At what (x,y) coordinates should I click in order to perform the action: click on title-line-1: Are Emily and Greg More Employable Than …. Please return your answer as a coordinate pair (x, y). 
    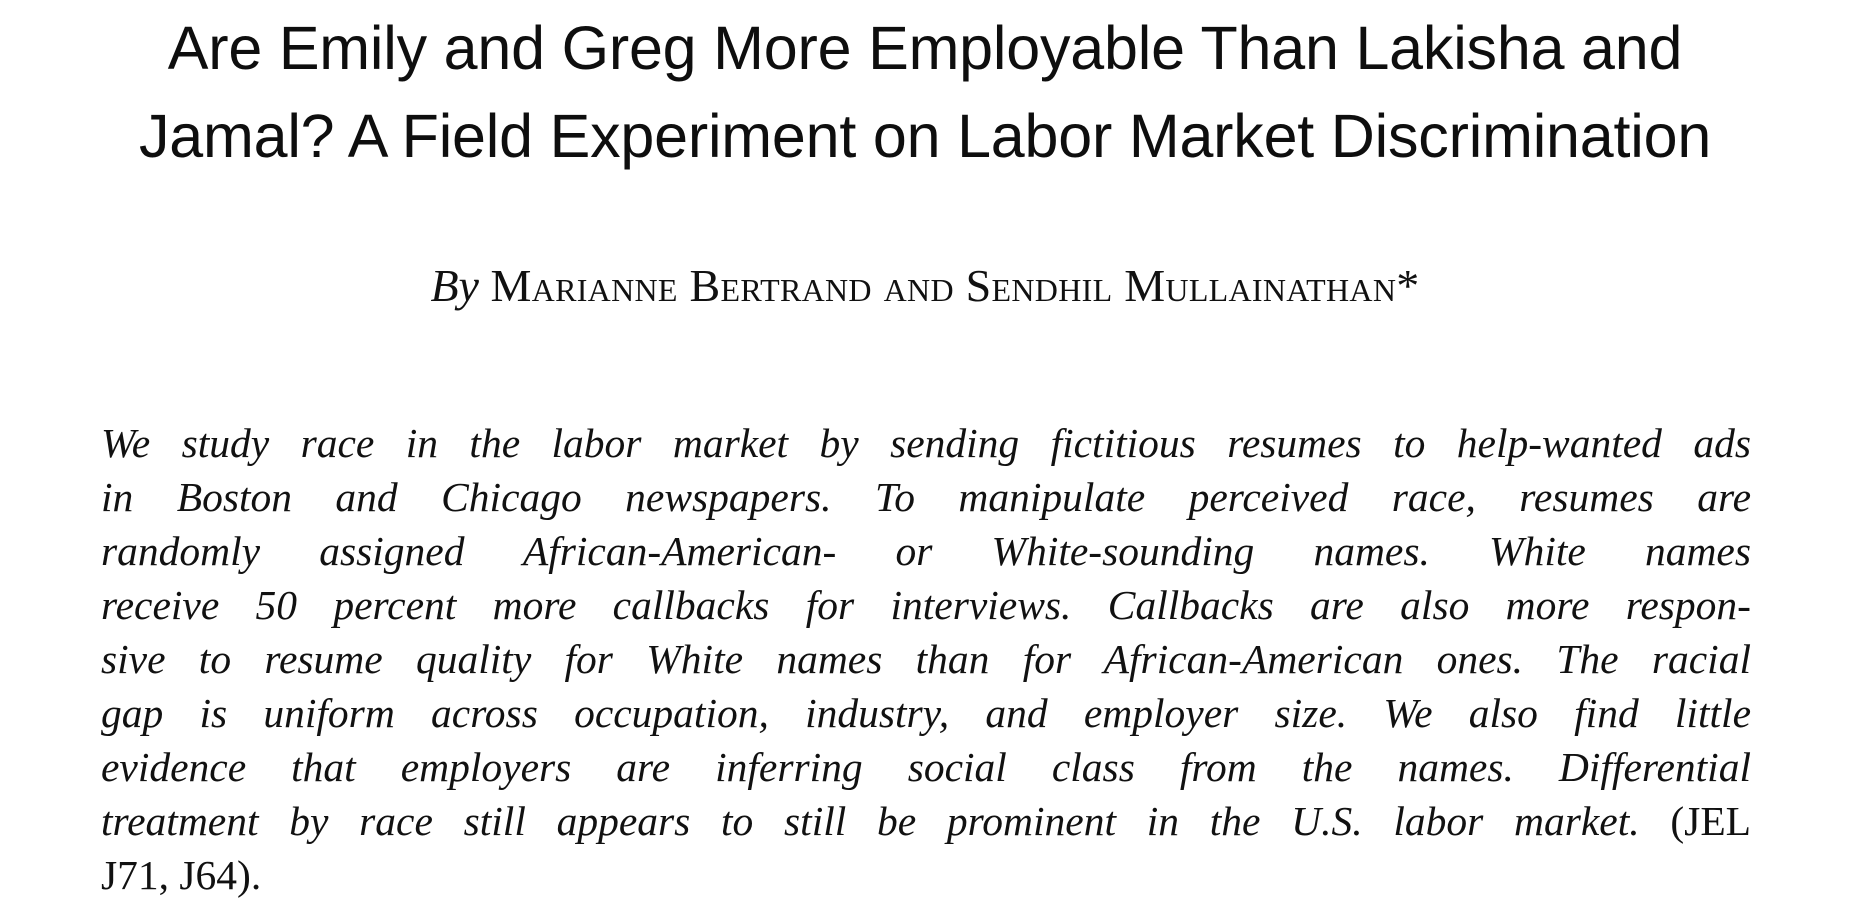
    Looking at the image, I should click on (925, 48).